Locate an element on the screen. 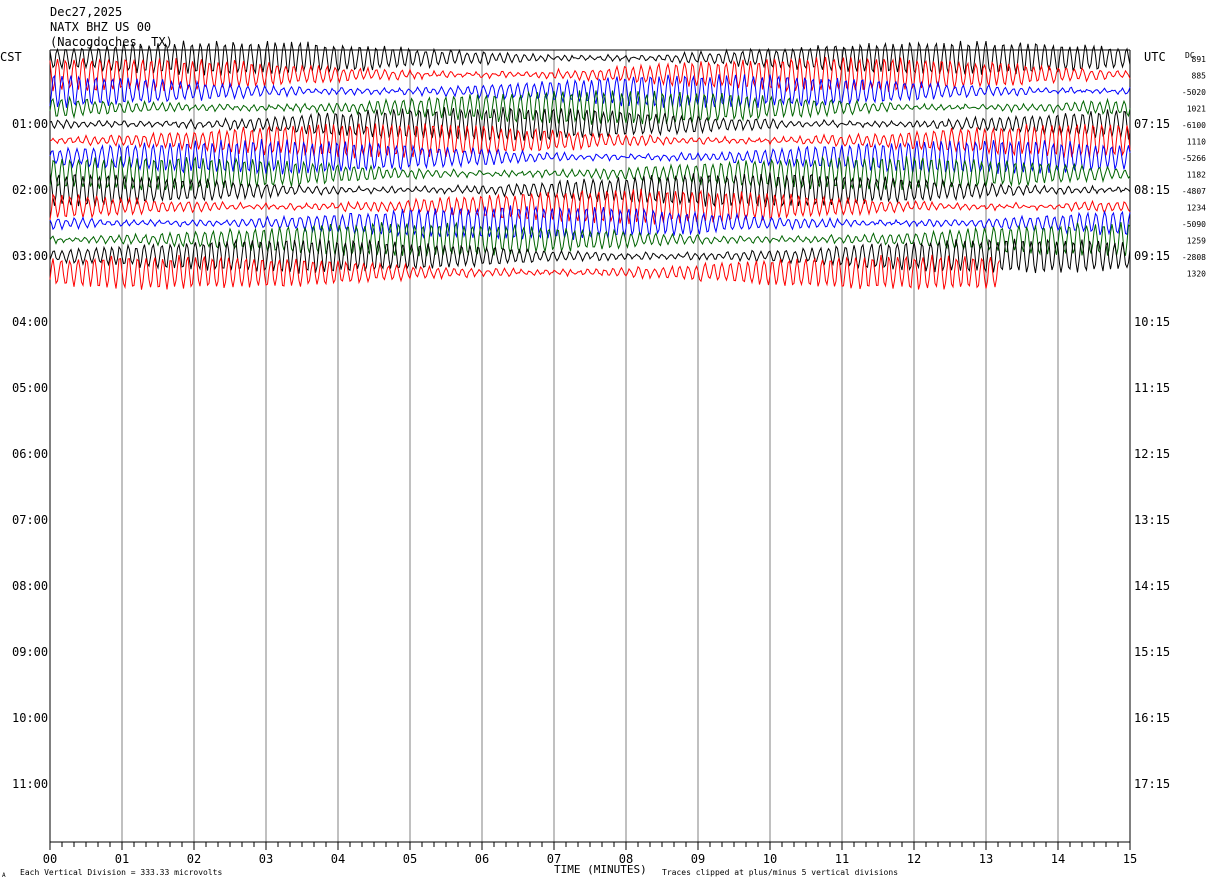  dc-offset-label: 1182 is located at coordinates (1196, 175).